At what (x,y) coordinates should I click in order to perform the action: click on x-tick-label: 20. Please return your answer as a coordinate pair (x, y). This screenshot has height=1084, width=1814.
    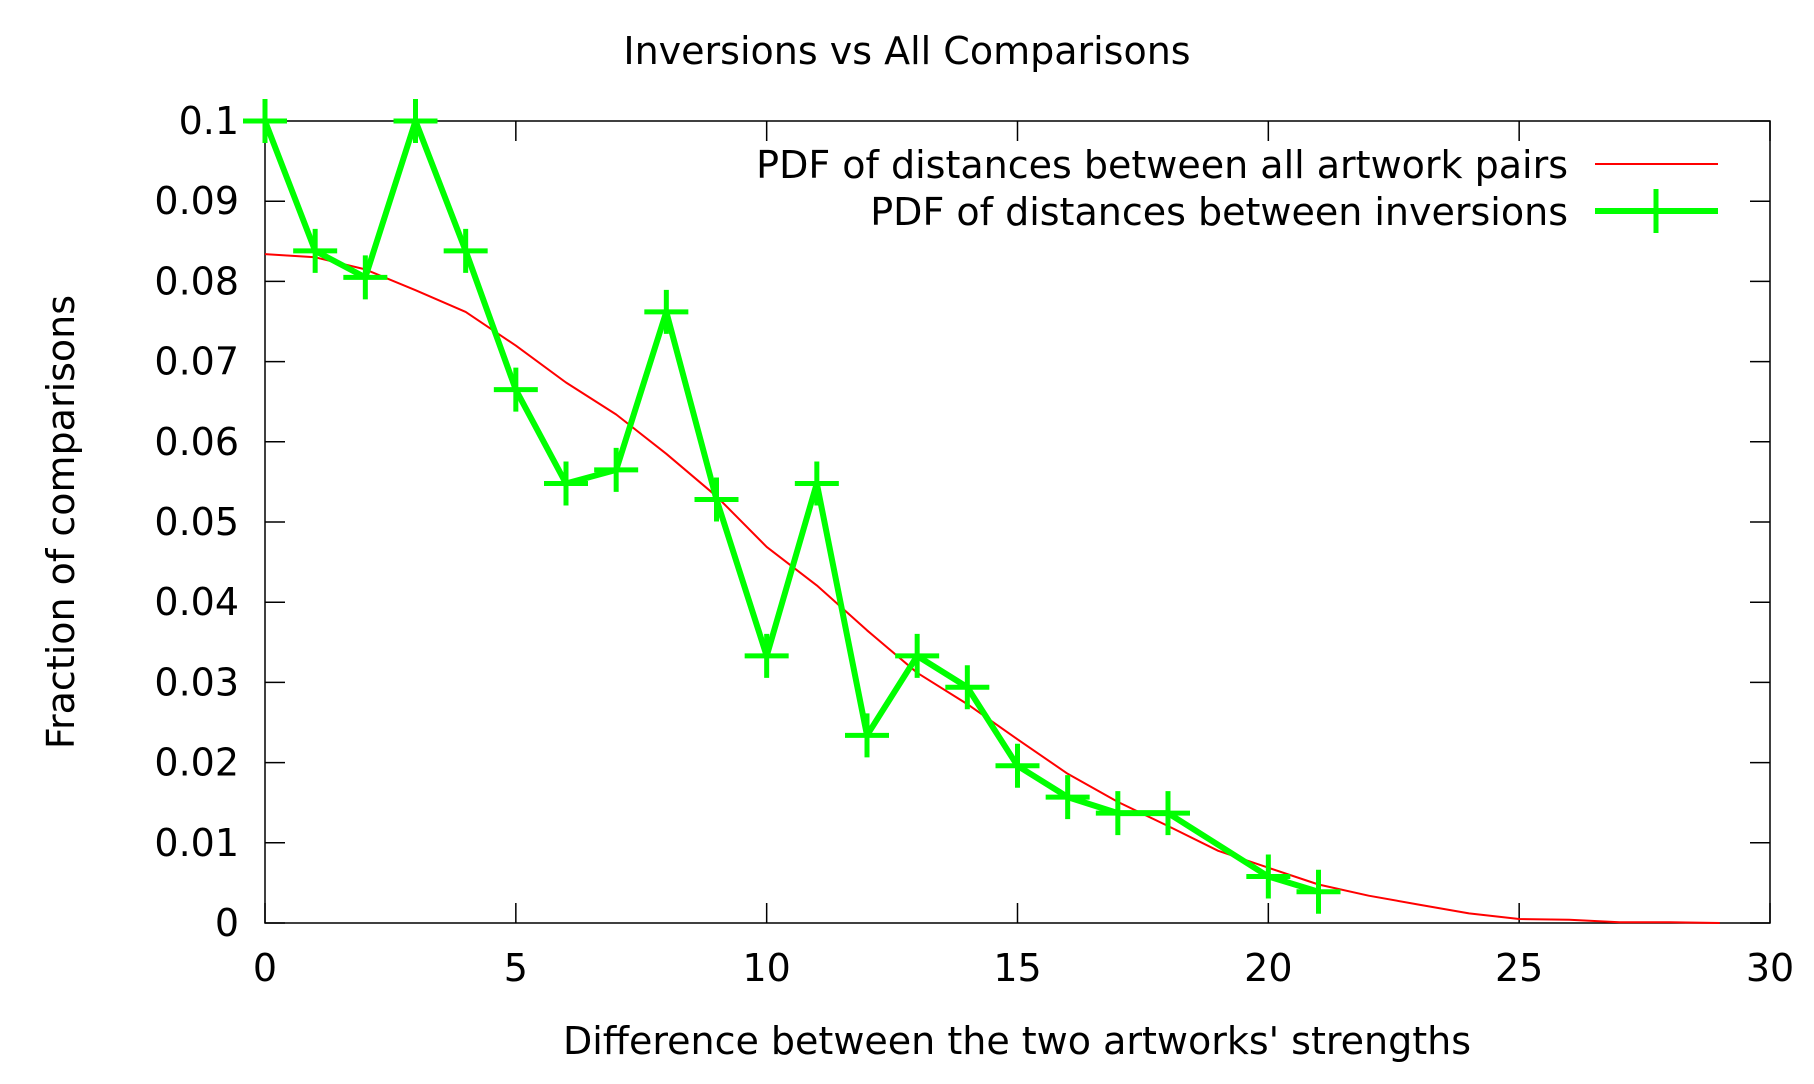
    Looking at the image, I should click on (1268, 968).